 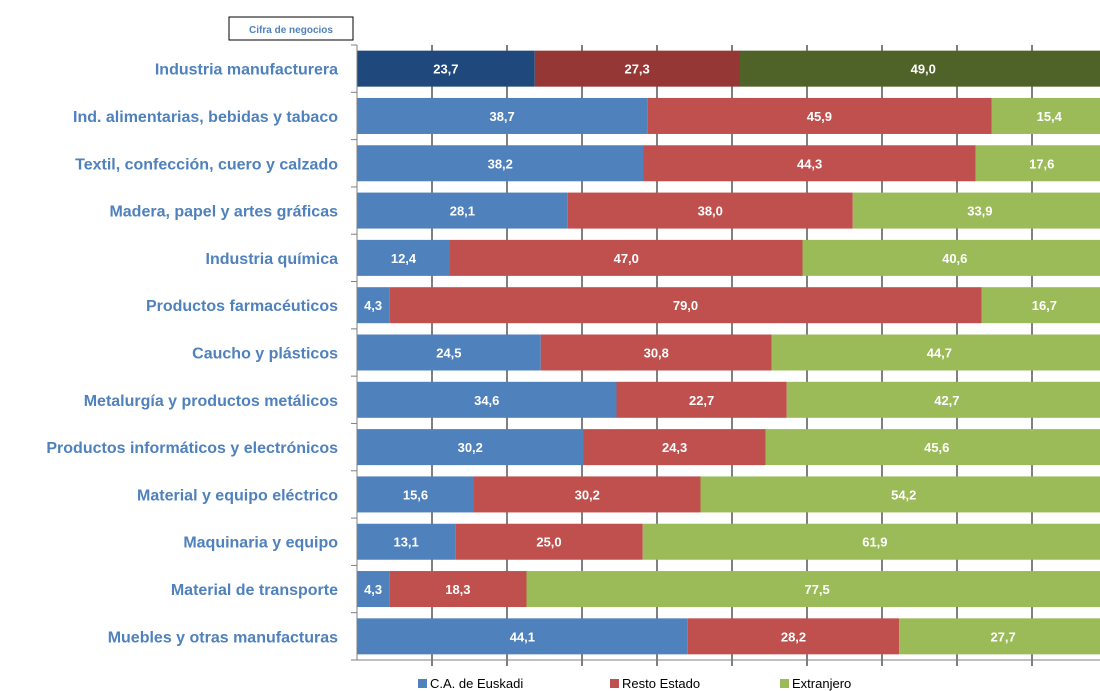 I want to click on legend-swatch-c-a-de-euskadi, so click(x=422, y=683).